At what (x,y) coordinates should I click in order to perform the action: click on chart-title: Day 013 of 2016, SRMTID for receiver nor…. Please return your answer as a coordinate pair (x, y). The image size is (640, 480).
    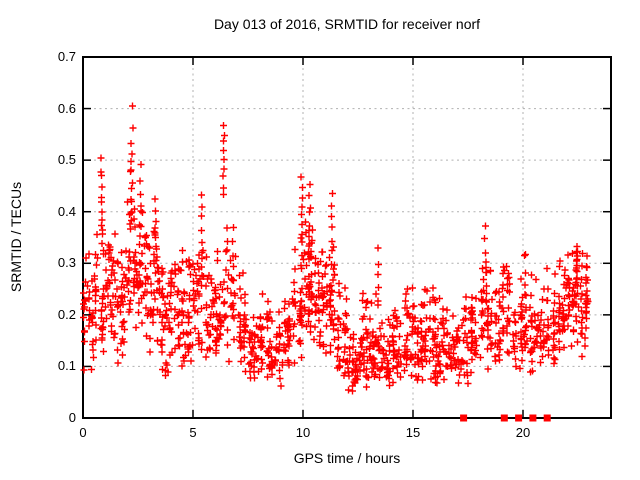
    Looking at the image, I should click on (347, 24).